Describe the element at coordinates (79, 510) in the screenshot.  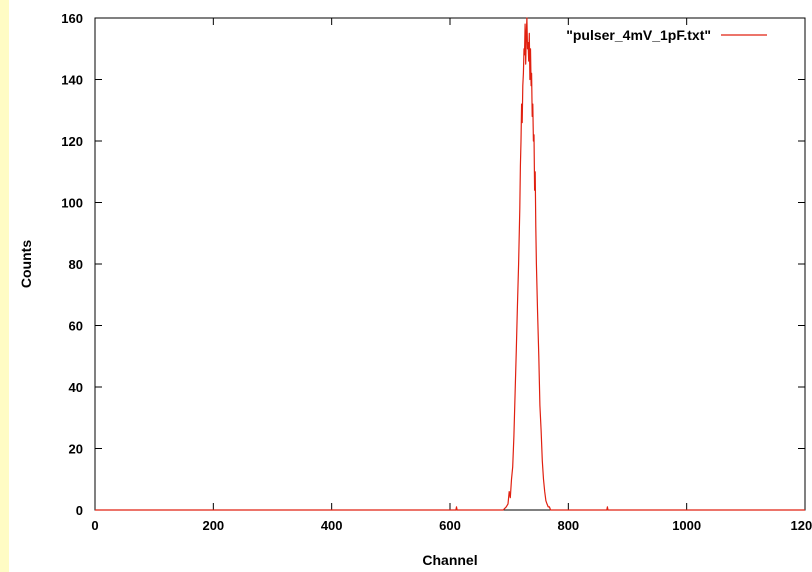
I see `y-tick-label: 0` at that location.